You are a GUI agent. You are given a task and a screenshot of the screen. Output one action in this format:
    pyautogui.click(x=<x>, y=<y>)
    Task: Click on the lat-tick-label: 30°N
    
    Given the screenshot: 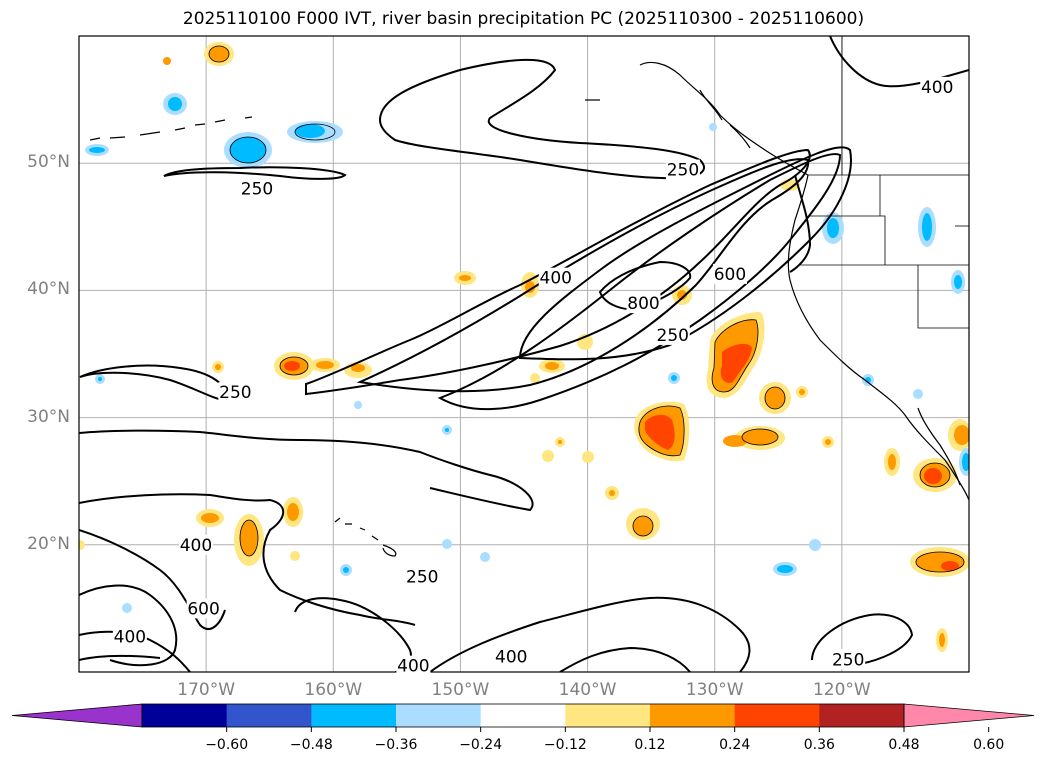 What is the action you would take?
    pyautogui.click(x=48, y=416)
    